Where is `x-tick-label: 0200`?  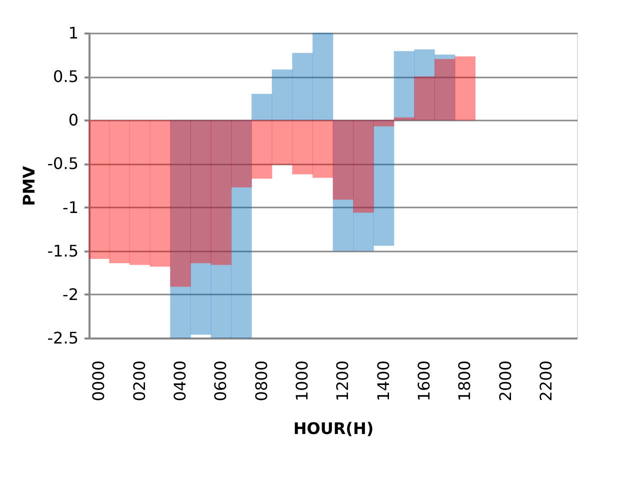 x-tick-label: 0200 is located at coordinates (139, 381).